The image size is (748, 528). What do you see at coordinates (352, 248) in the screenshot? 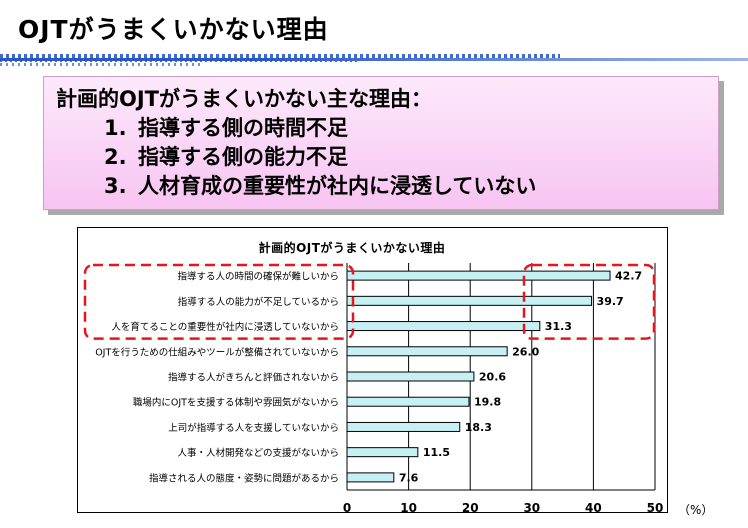
I see `chart-title: 計画的OJTがうまくいかない理由` at bounding box center [352, 248].